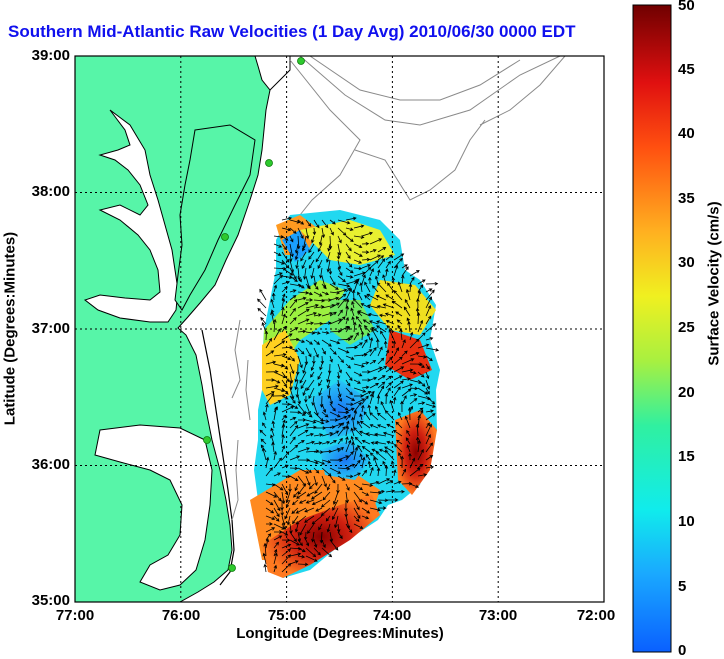 This screenshot has height=659, width=724. What do you see at coordinates (207, 440) in the screenshot?
I see `station-marker` at bounding box center [207, 440].